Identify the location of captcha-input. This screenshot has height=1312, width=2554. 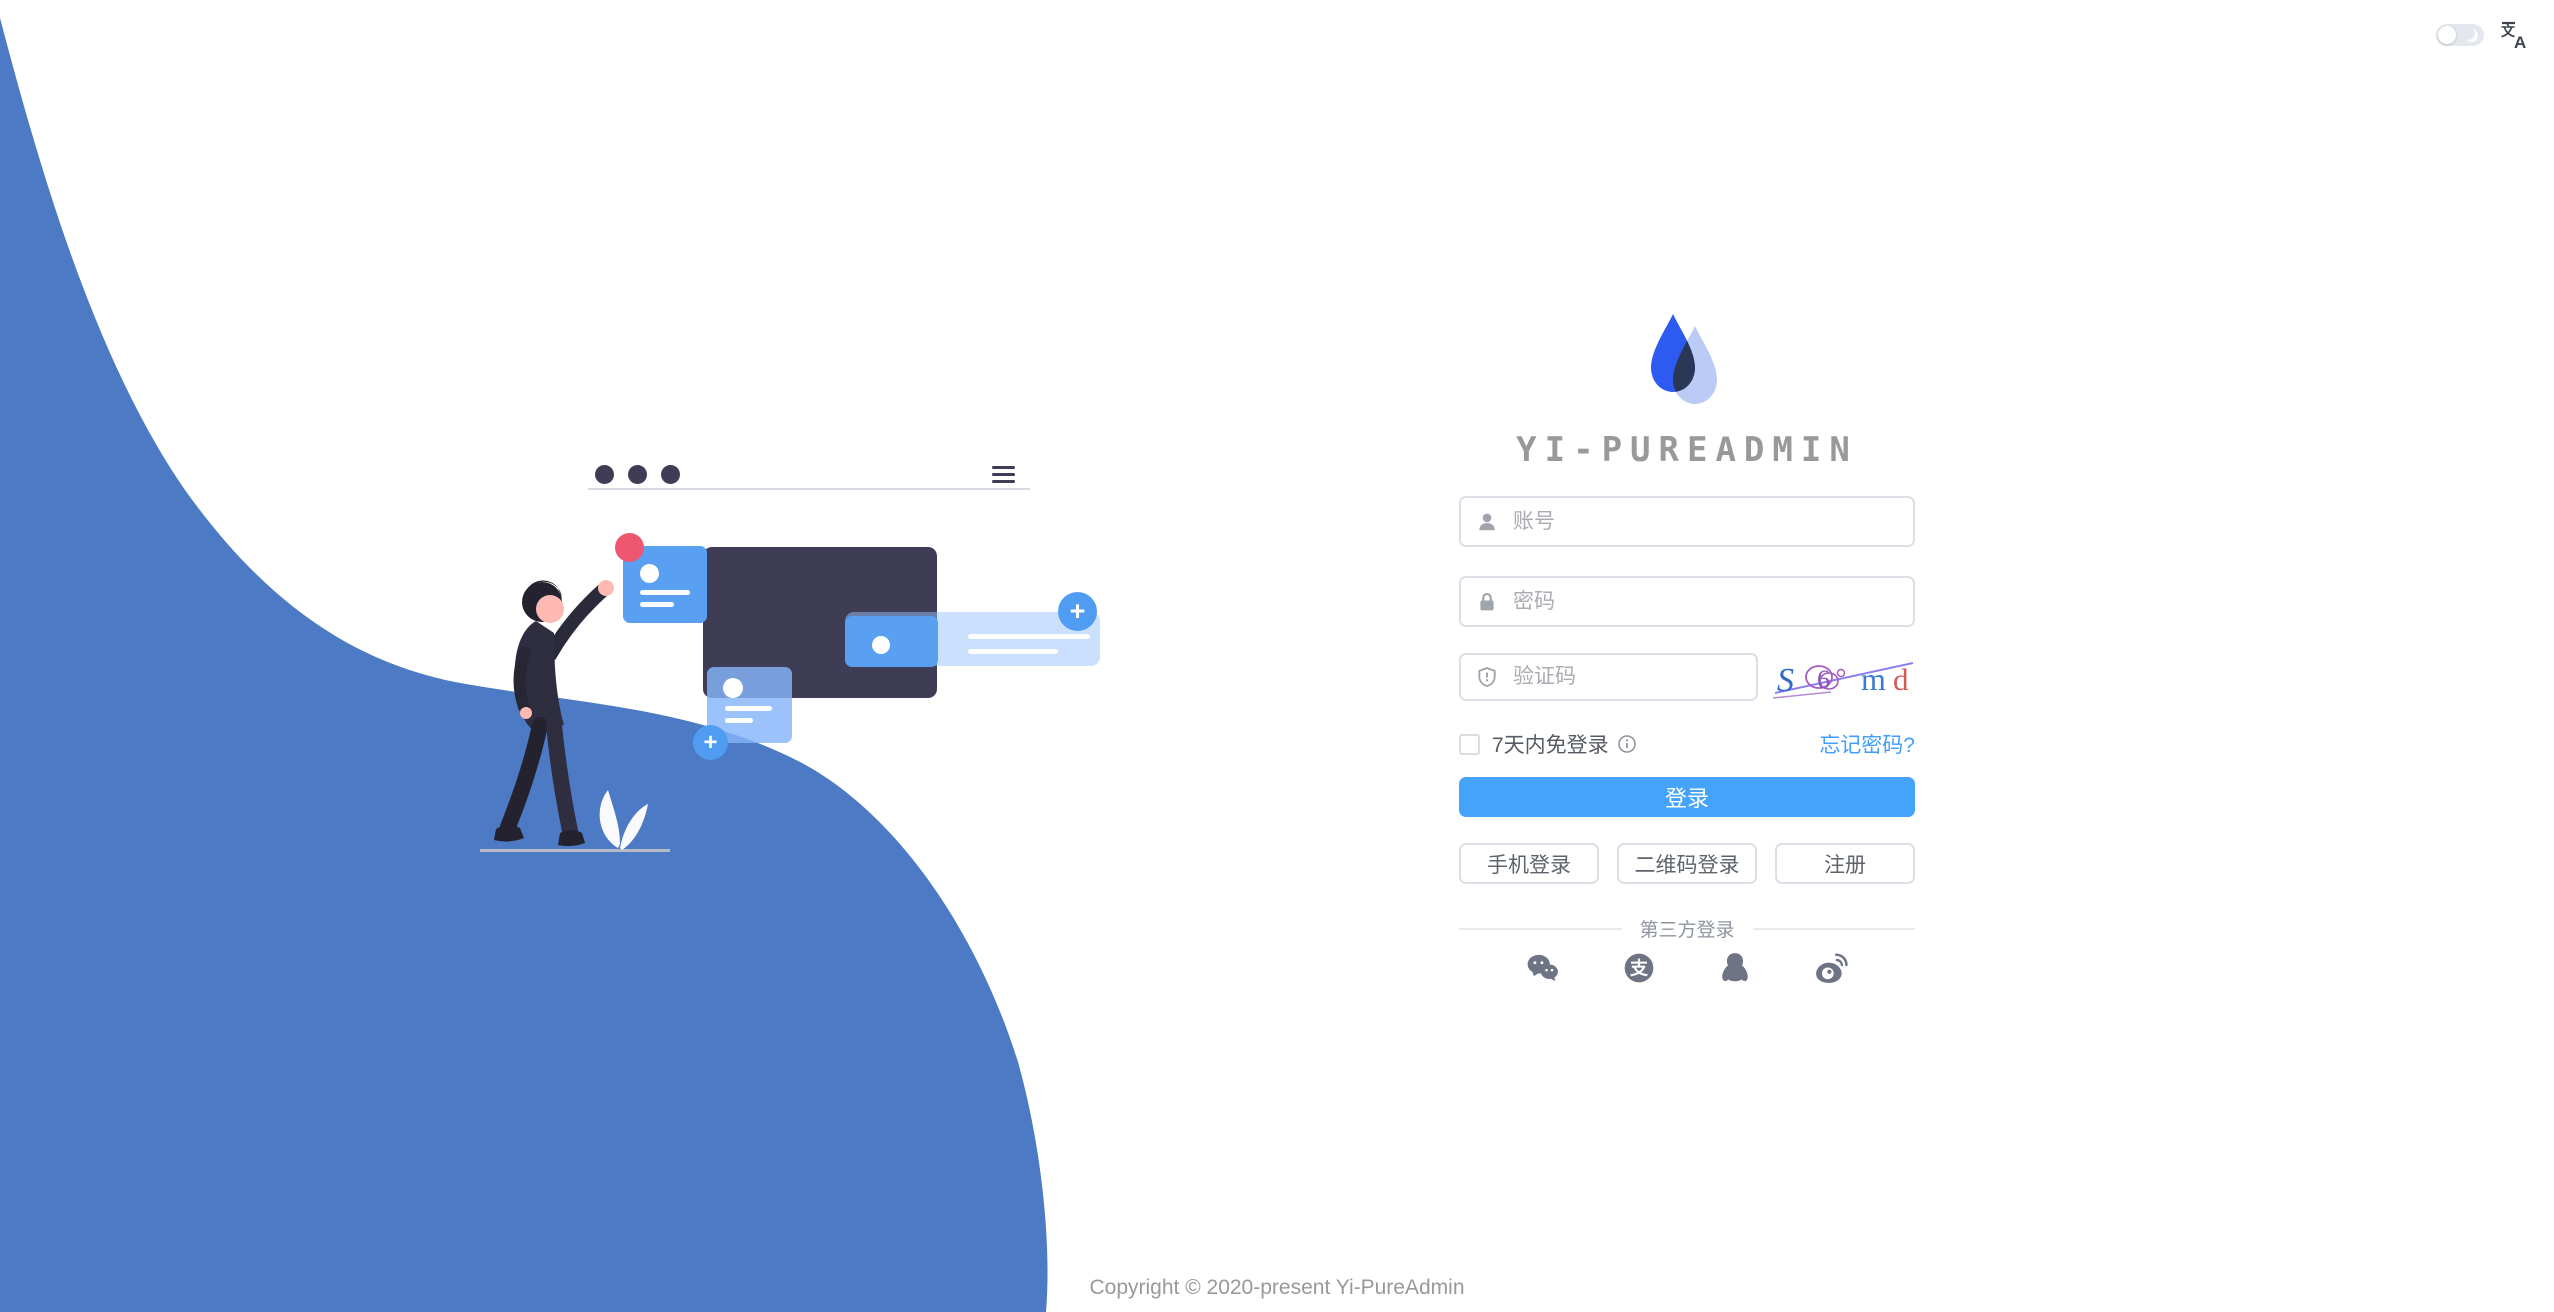
(1630, 677).